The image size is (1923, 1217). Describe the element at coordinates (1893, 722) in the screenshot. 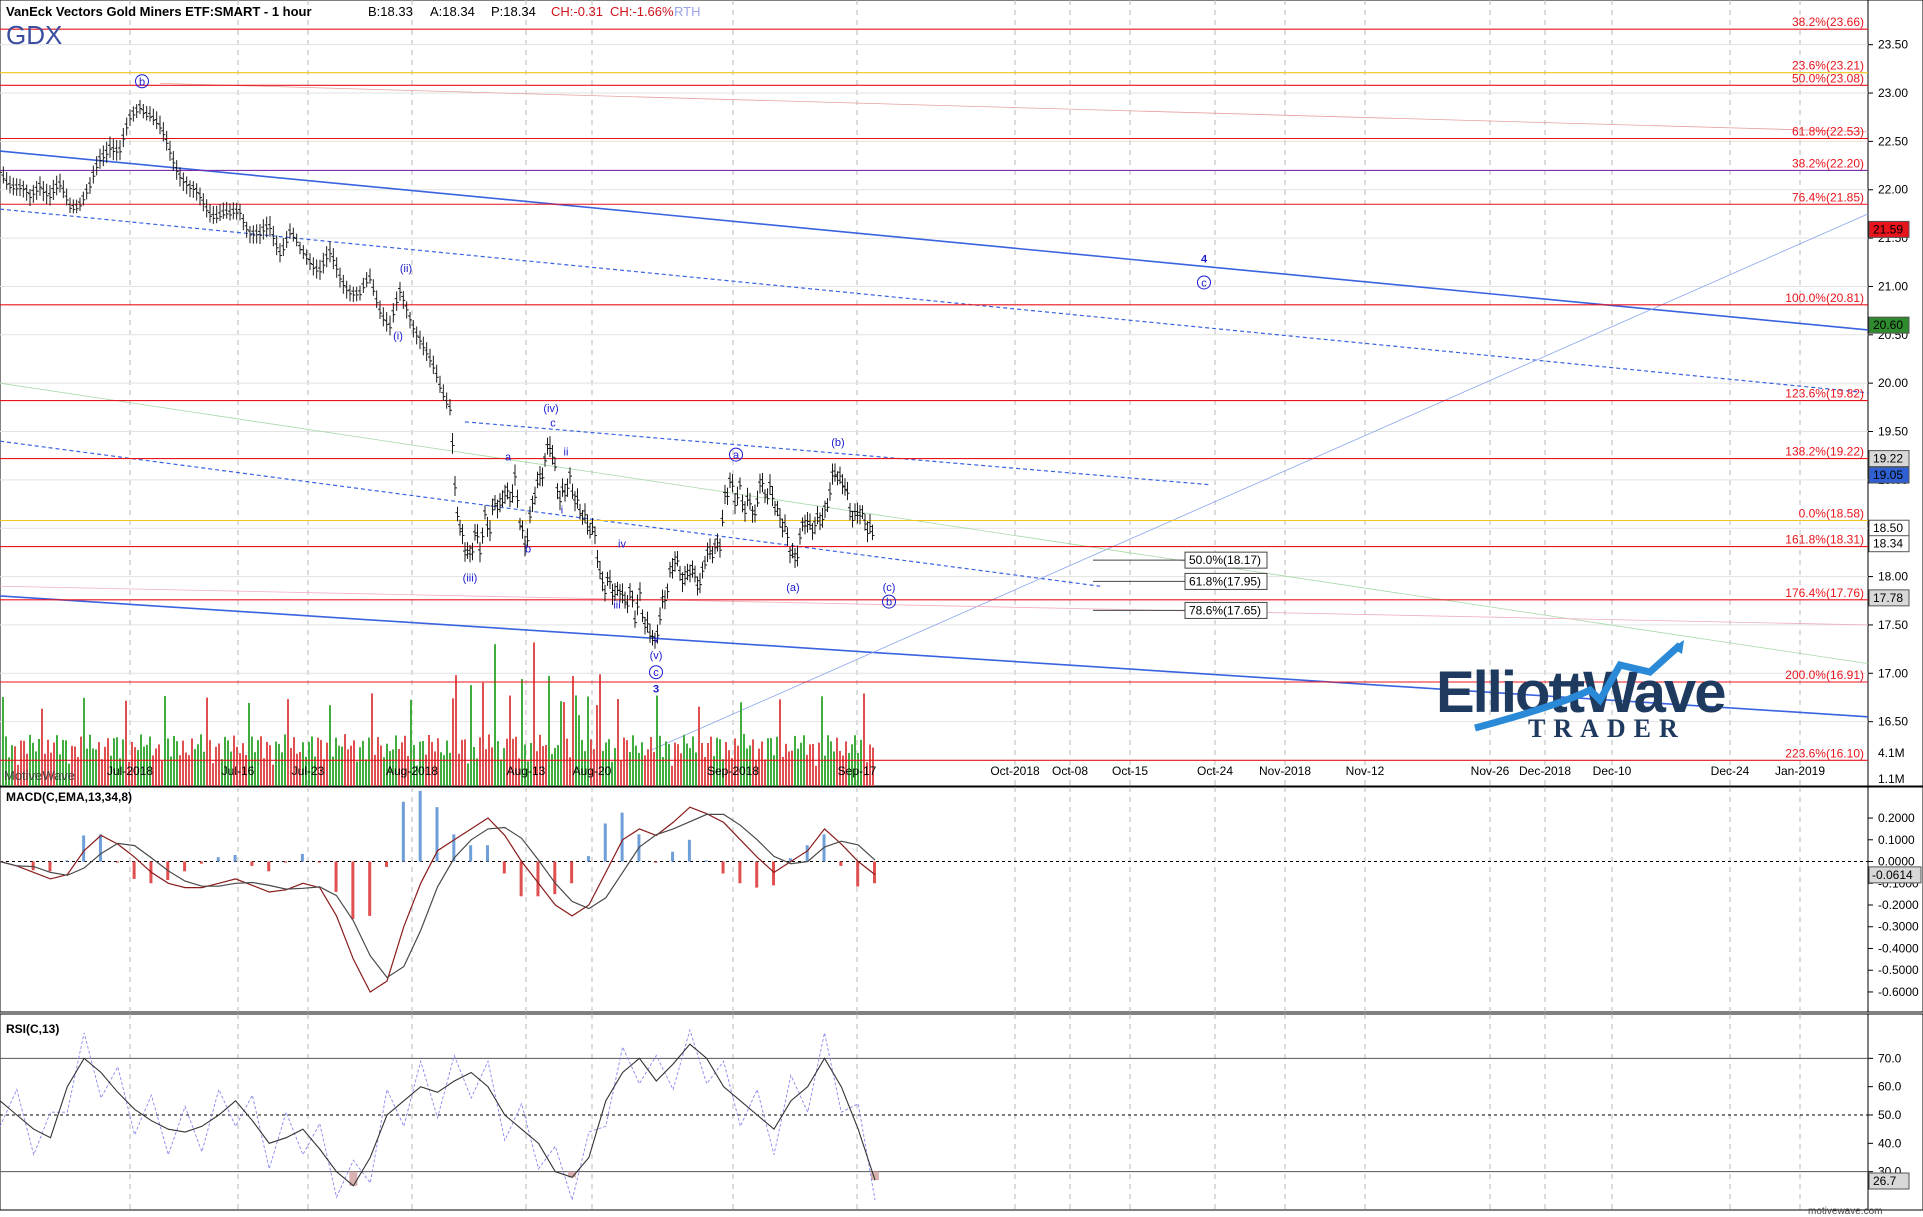

I see `y-tick-label: 16.50` at that location.